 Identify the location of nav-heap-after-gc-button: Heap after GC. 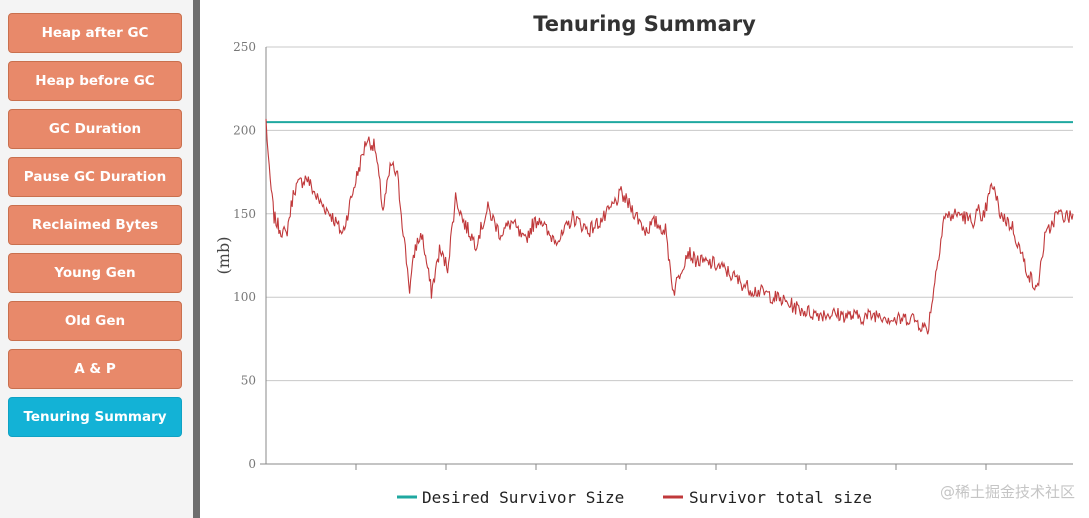
(95, 33).